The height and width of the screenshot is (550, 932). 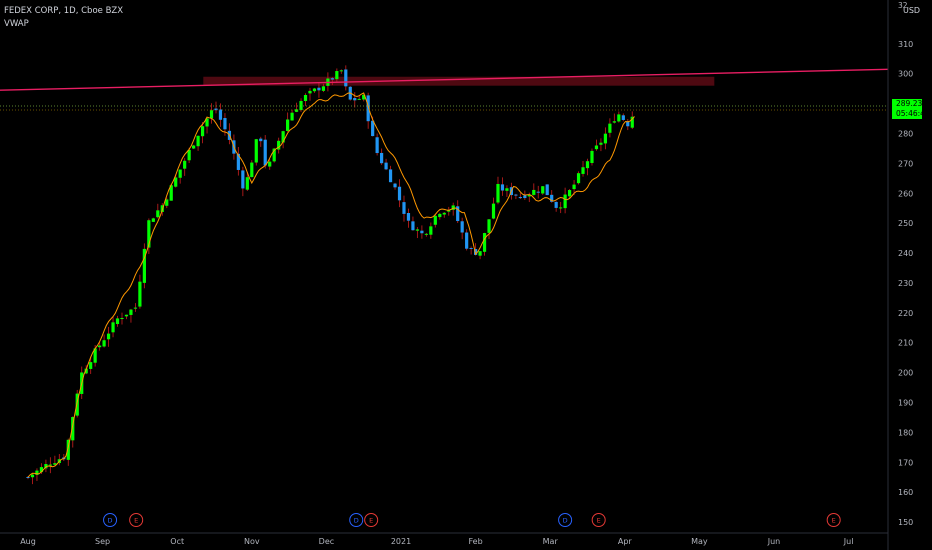 I want to click on price-tick-label: 190, so click(x=905, y=402).